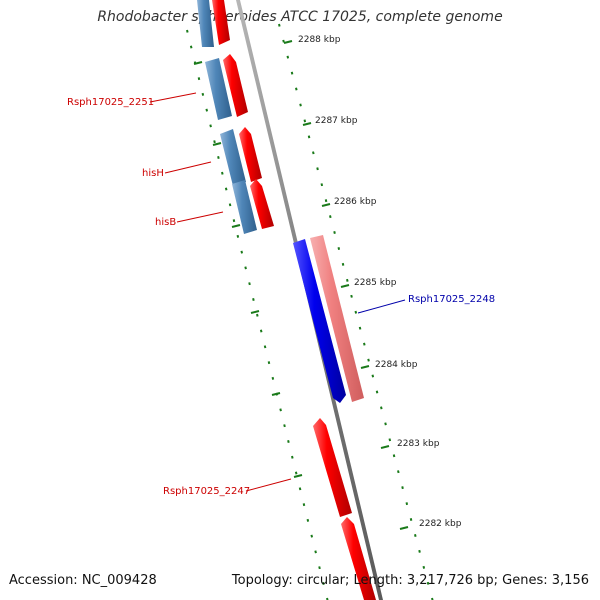  I want to click on gene-hish, so click(233, 157).